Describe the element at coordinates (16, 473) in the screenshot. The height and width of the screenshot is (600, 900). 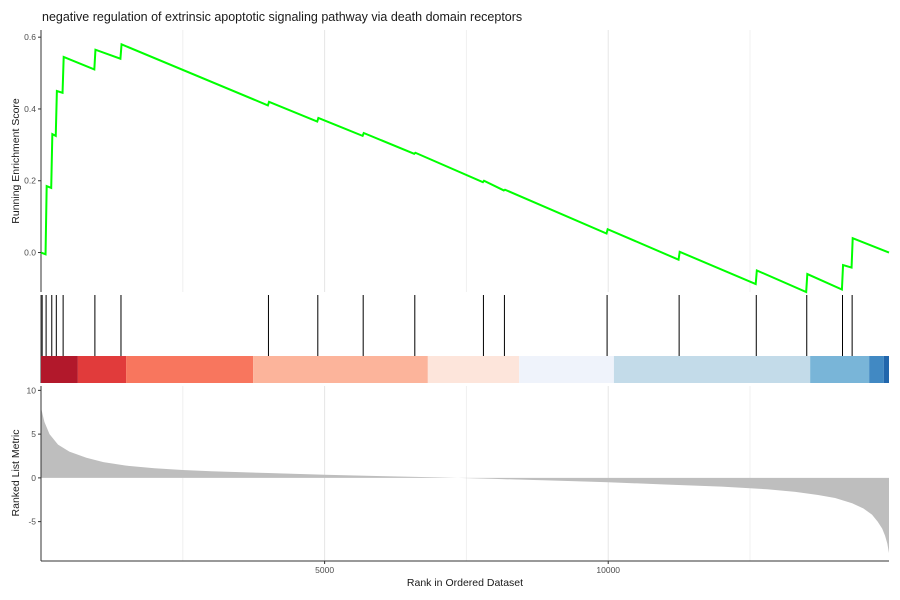
I see `bottom-y-axis-label: Ranked List Metric` at that location.